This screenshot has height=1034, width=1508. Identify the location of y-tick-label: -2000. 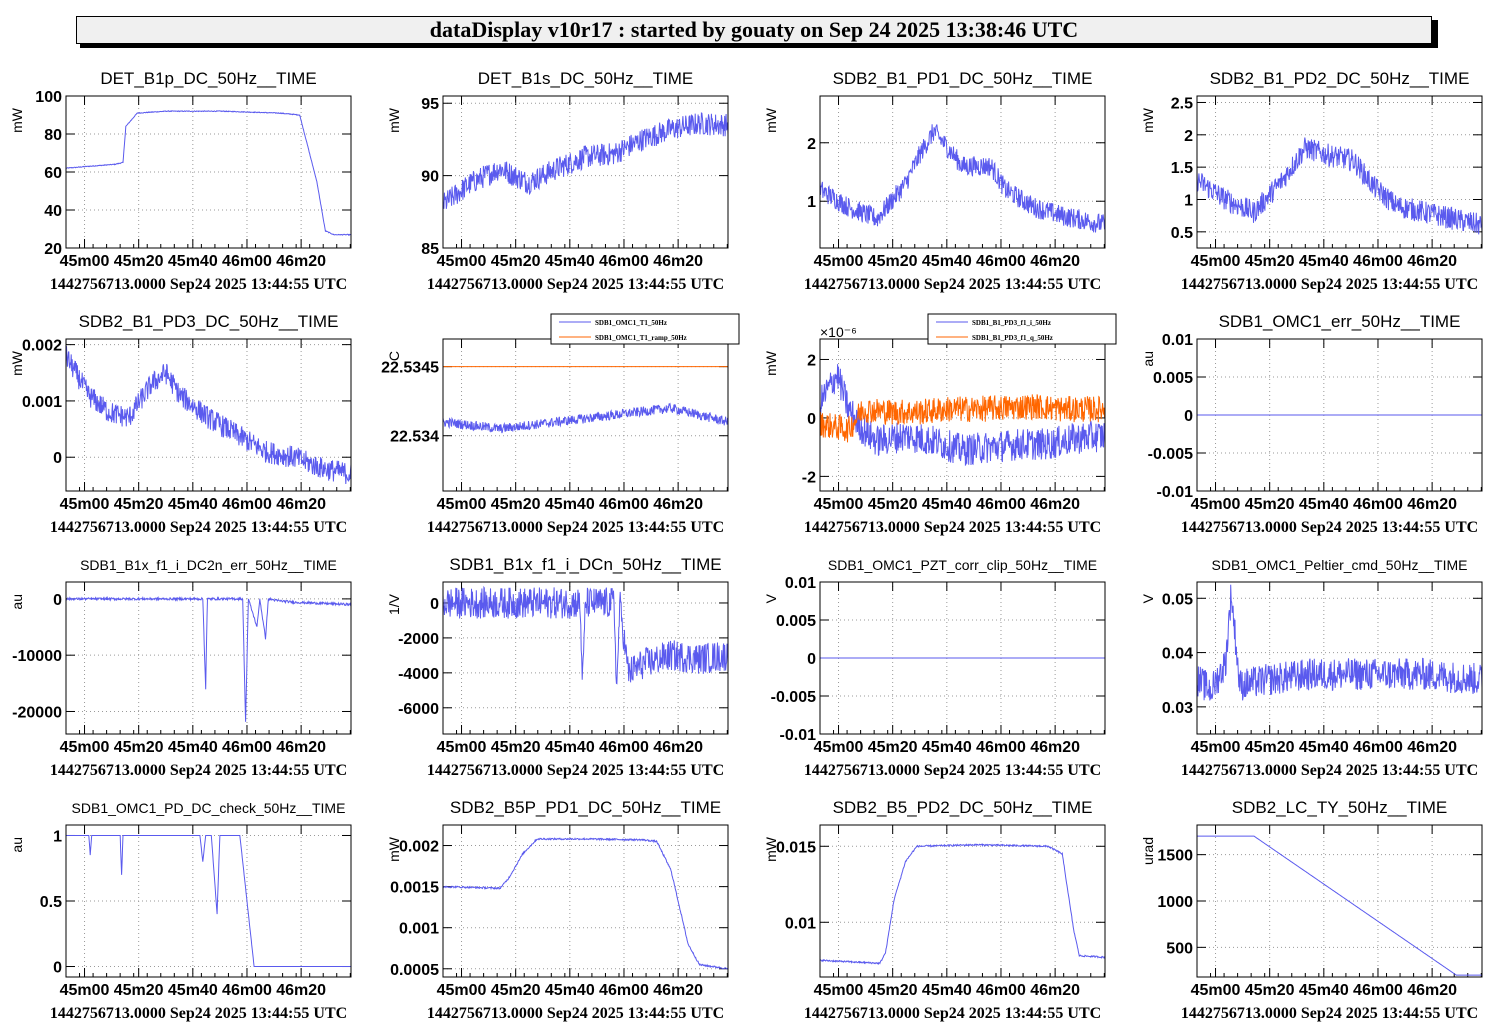
(418, 639).